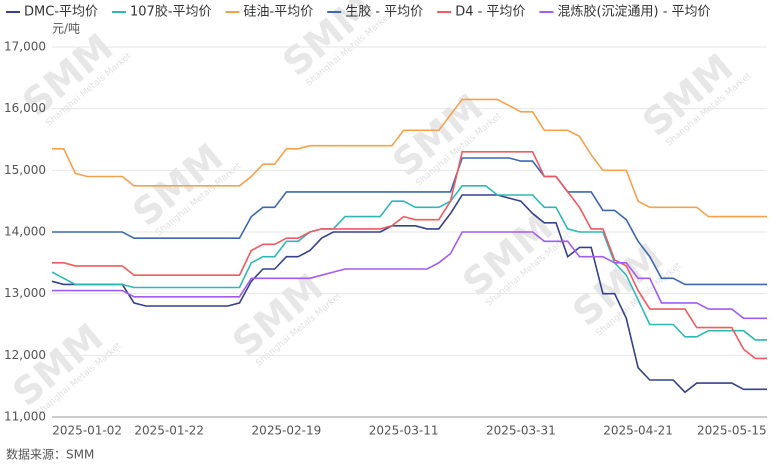  Describe the element at coordinates (25, 170) in the screenshot. I see `y-tick-label: 15,000` at that location.